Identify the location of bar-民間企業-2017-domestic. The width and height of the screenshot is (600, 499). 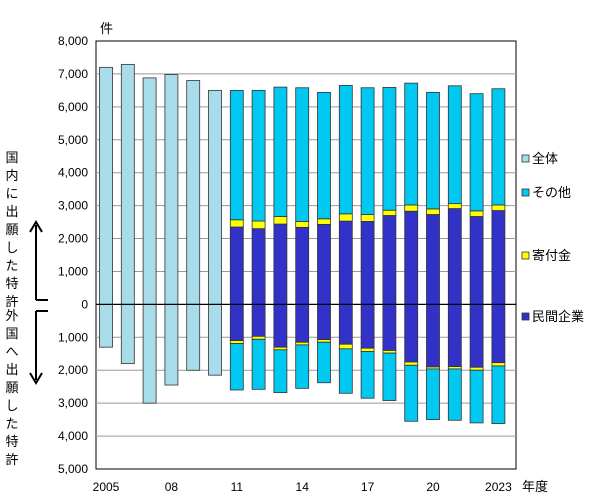
(367, 263).